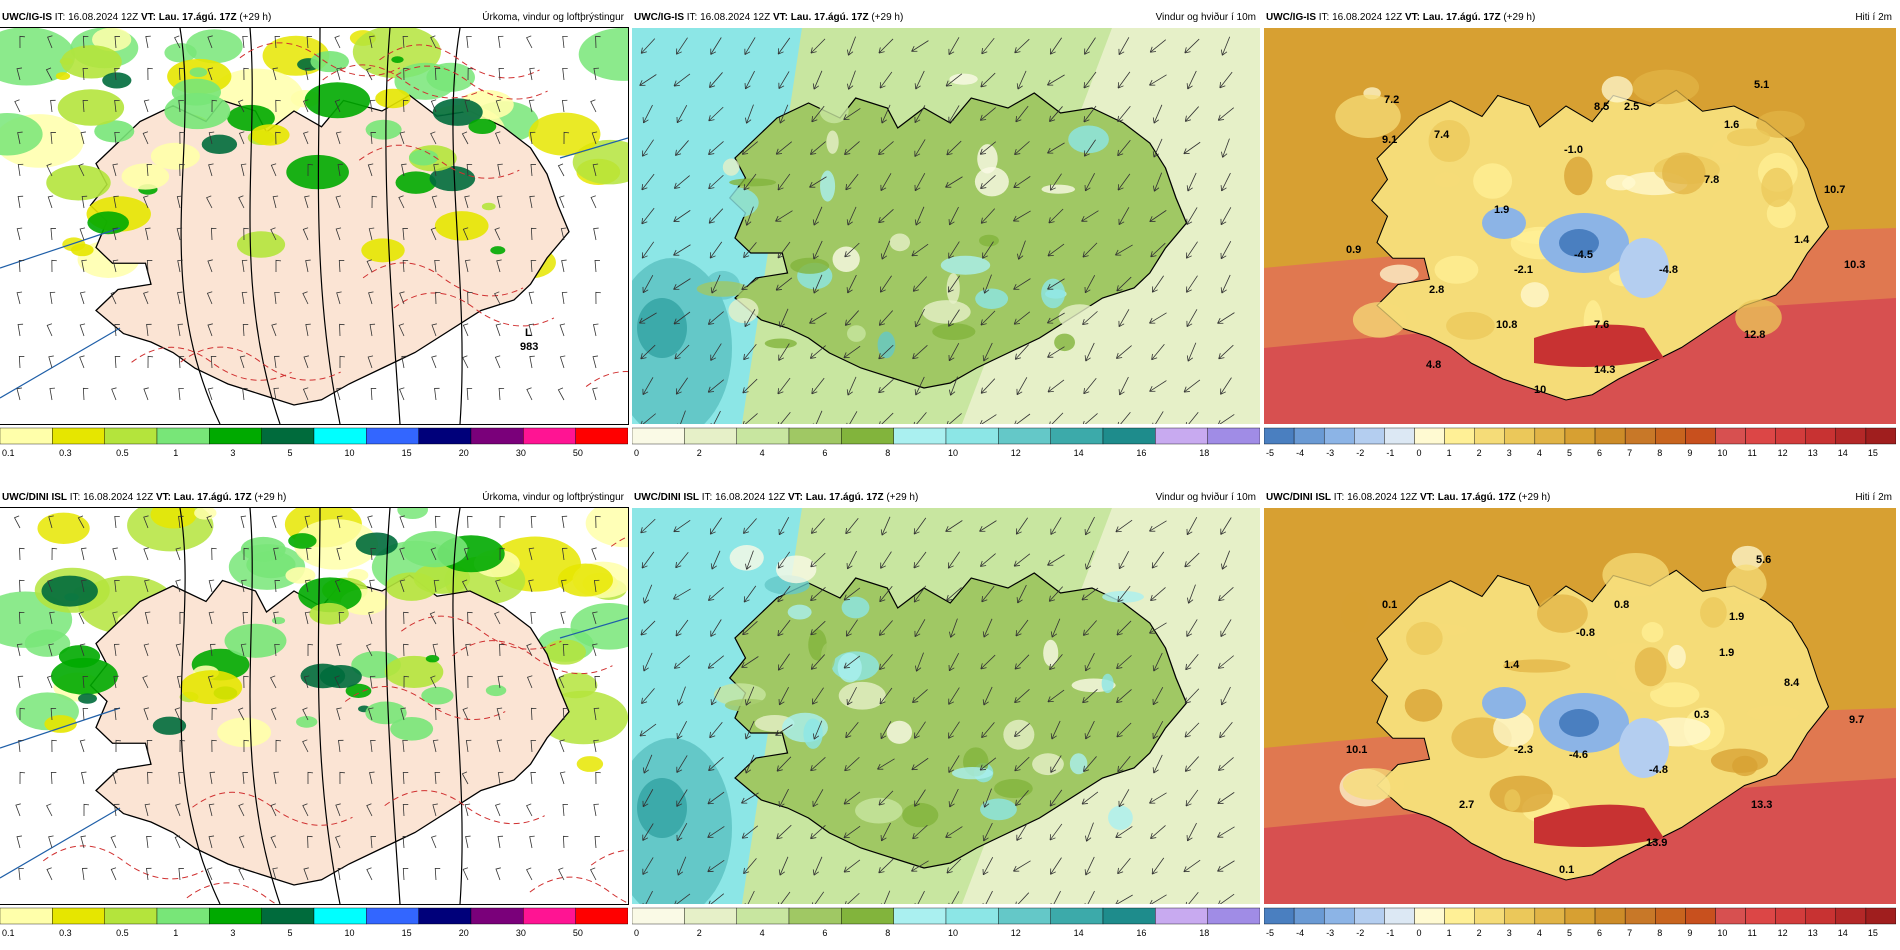 Image resolution: width=1900 pixels, height=950 pixels. Describe the element at coordinates (1423, 705) in the screenshot. I see `temp-area` at that location.